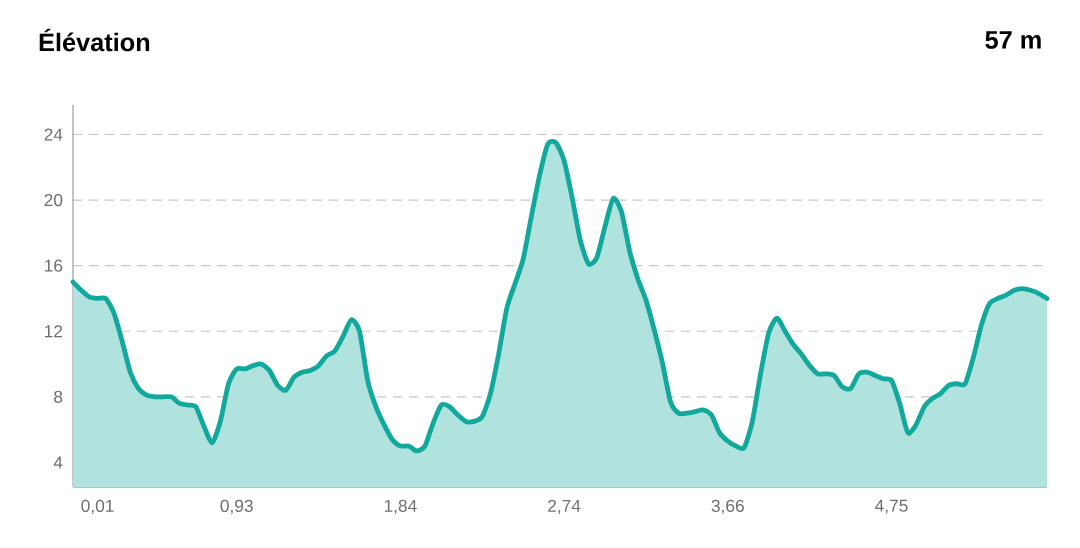  Describe the element at coordinates (94, 40) in the screenshot. I see `chart-title: Élévation` at that location.